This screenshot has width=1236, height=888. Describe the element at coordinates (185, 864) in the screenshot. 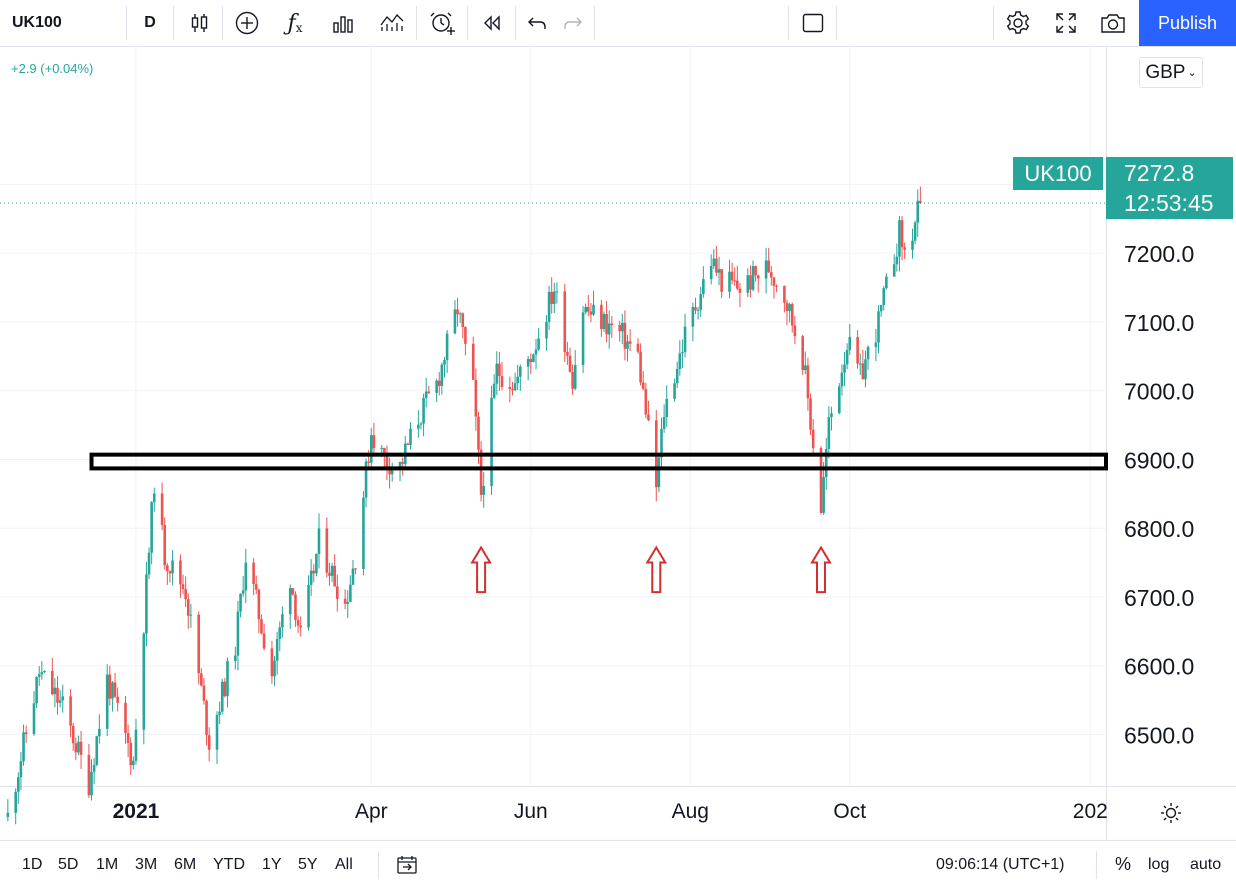

I see `range-6m: 6M` at that location.